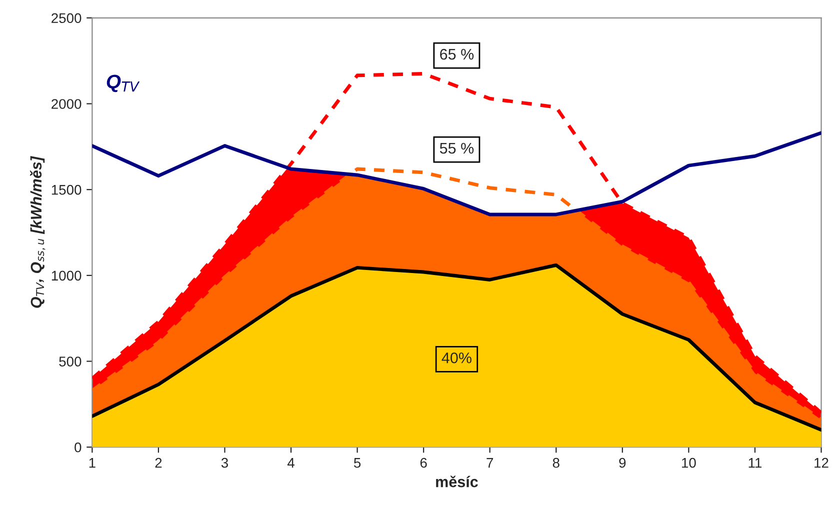 This screenshot has height=511, width=838. What do you see at coordinates (490, 463) in the screenshot?
I see `x-tick-label: 7` at bounding box center [490, 463].